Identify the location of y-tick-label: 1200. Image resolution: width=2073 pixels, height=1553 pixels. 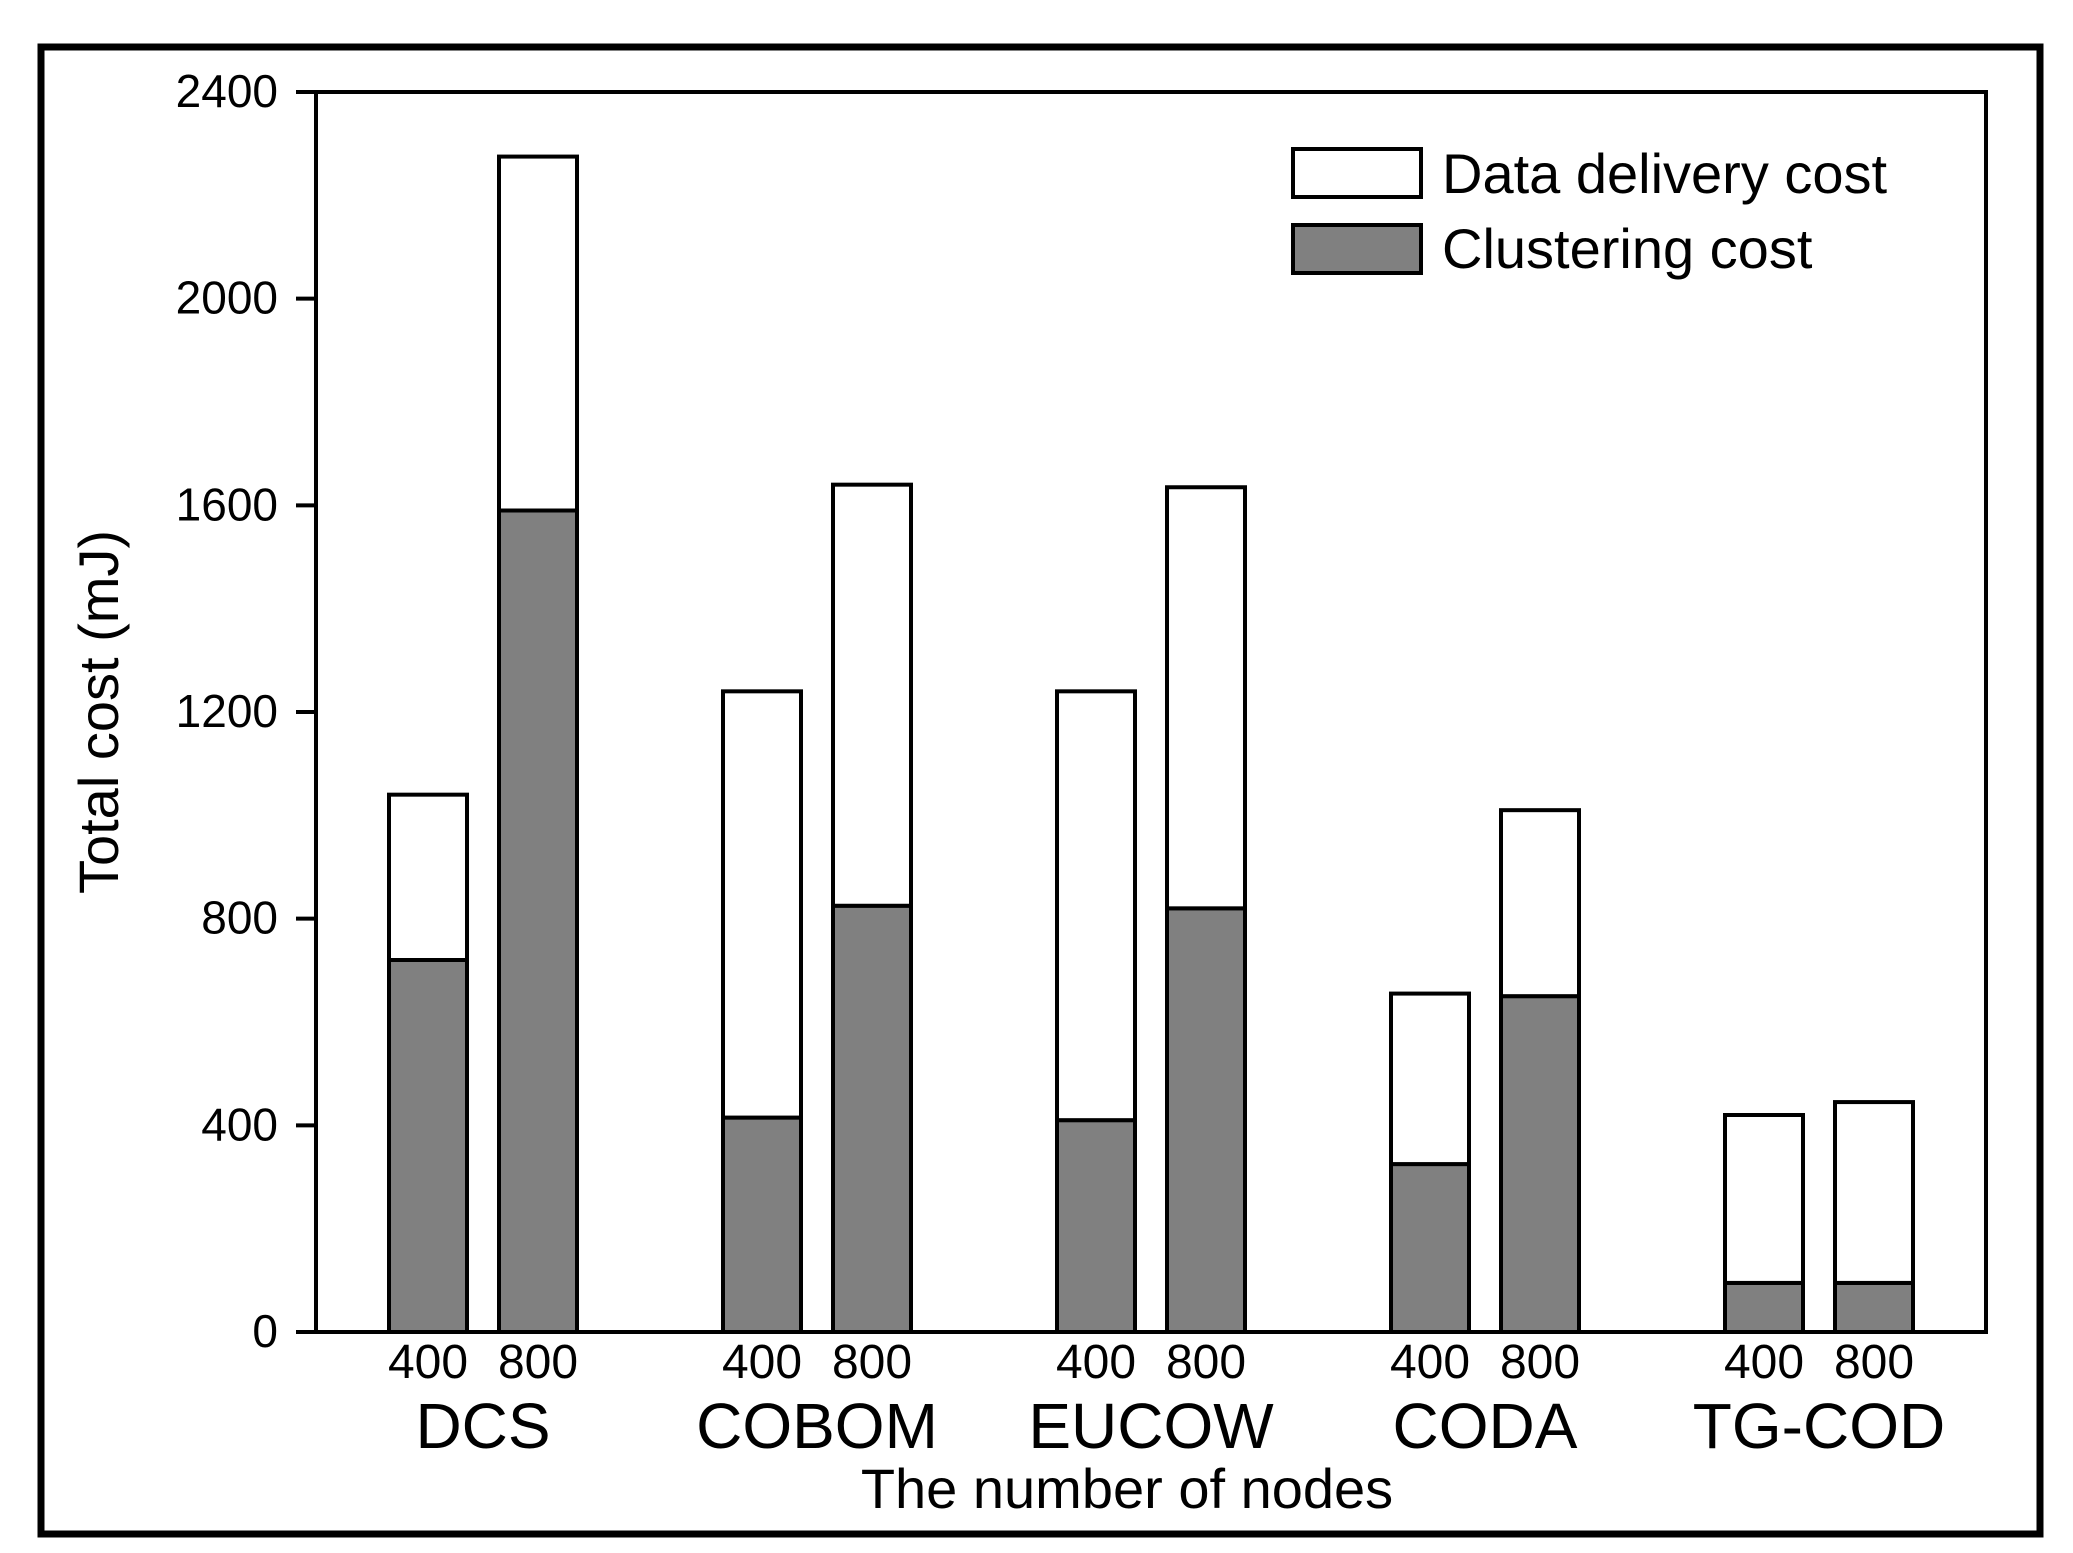
(227, 711).